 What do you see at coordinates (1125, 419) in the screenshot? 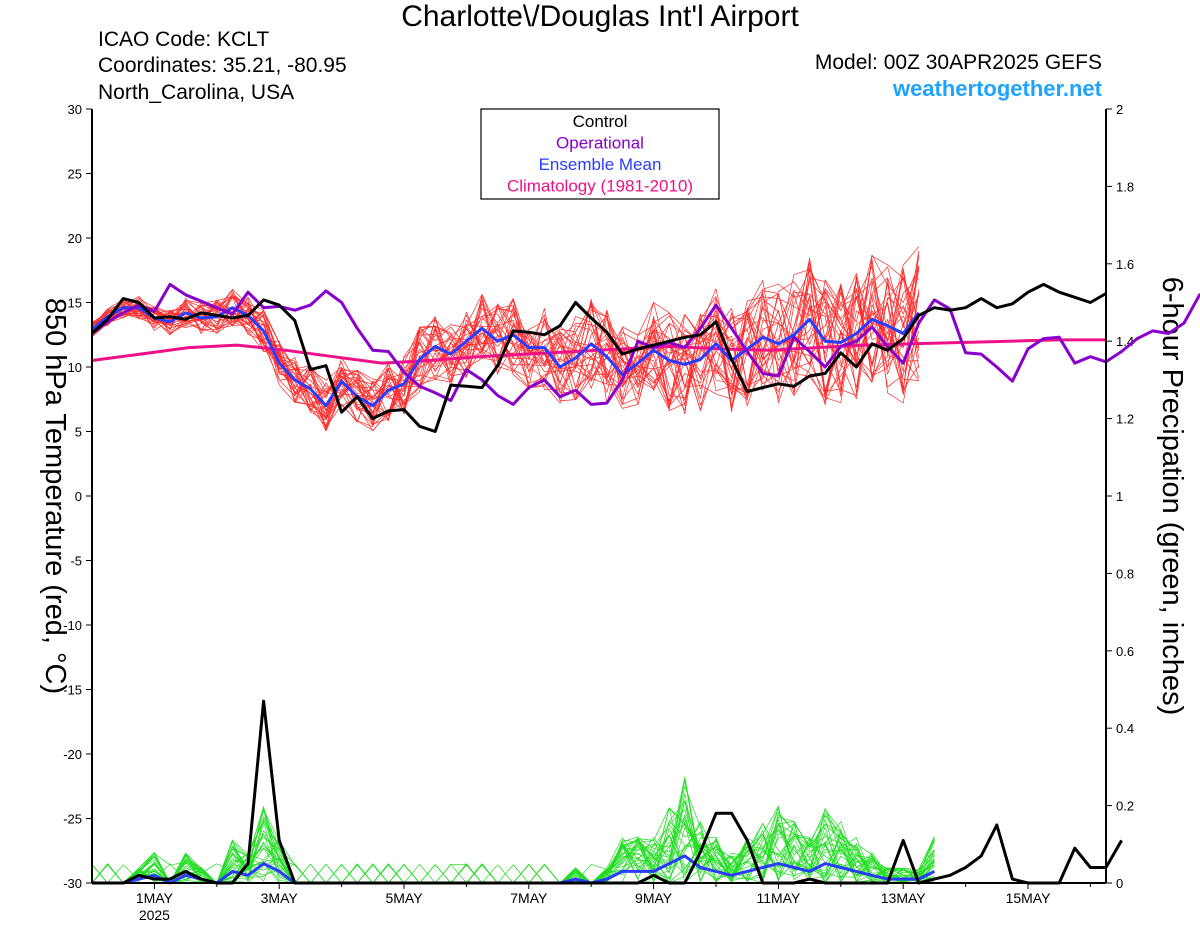
I see `right-tick-label: 1.2` at bounding box center [1125, 419].